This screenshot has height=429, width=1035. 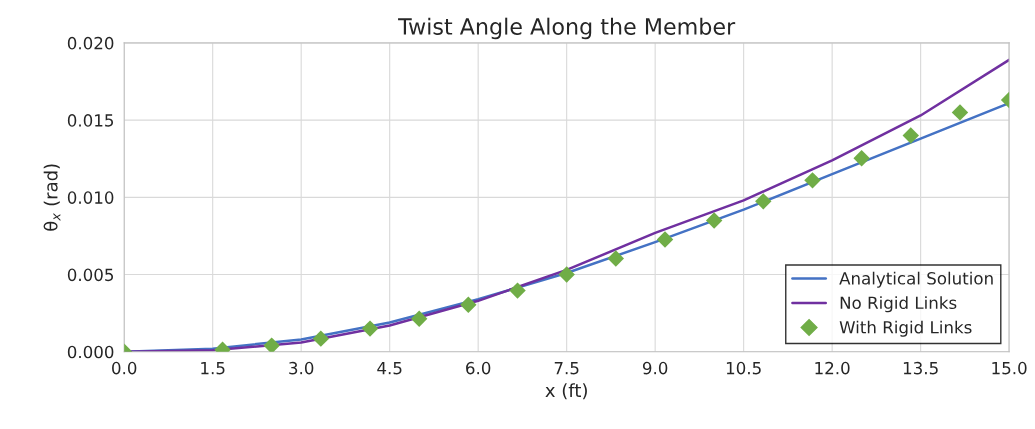 I want to click on legend-label: No Rigid Links, so click(x=898, y=304).